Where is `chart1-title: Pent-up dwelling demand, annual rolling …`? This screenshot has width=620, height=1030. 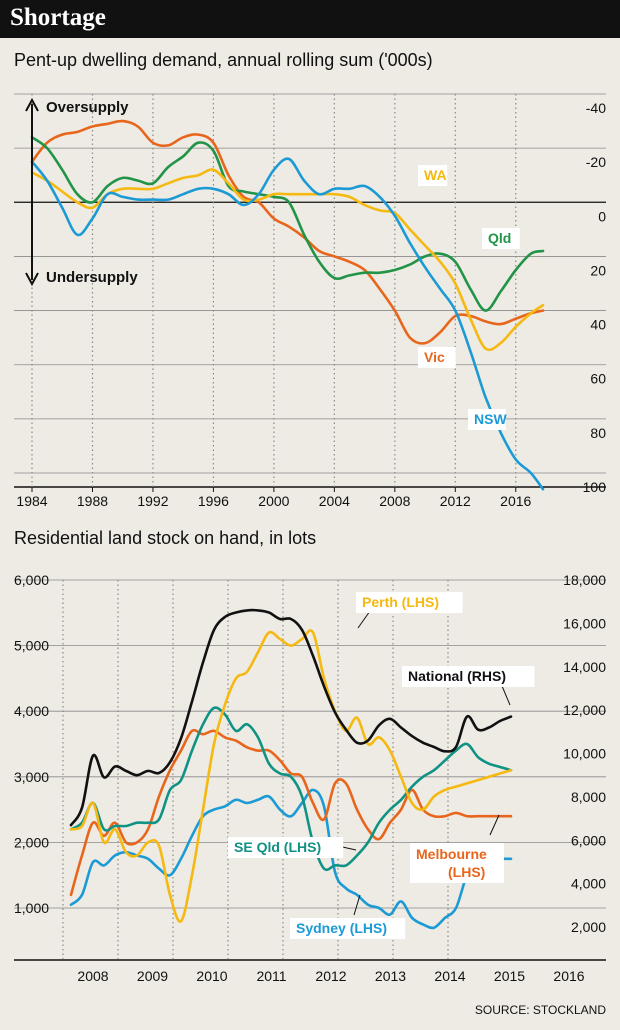
chart1-title: Pent-up dwelling demand, annual rolling … is located at coordinates (223, 60).